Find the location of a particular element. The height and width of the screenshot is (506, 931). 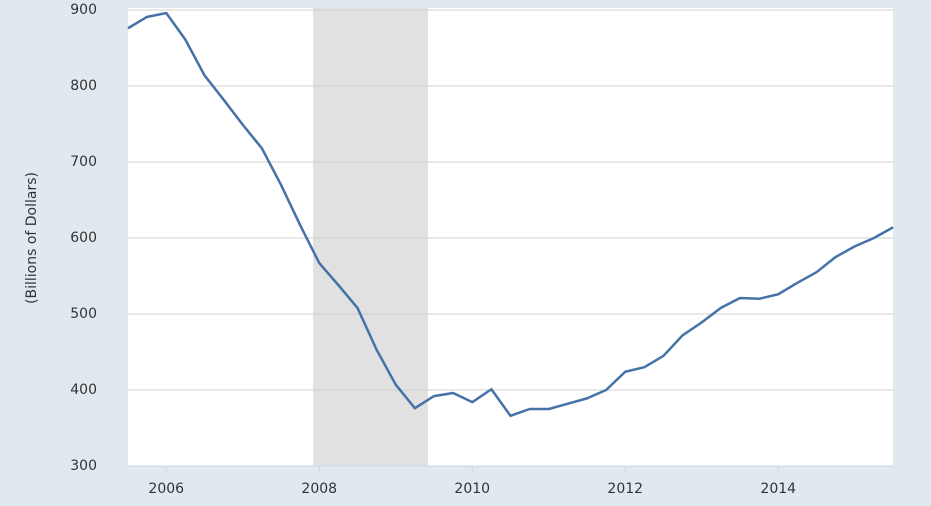

y-axis-label: (Billions of Dollars) is located at coordinates (32, 238).